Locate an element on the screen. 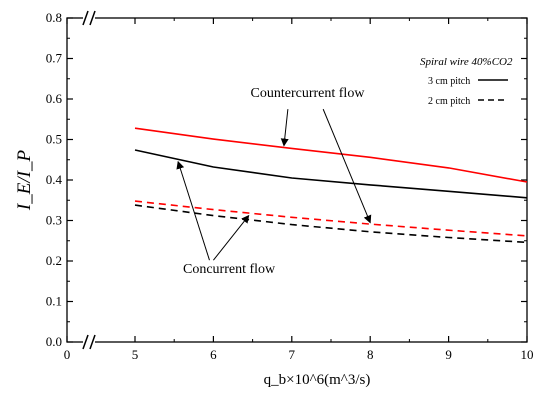 The height and width of the screenshot is (402, 550). legend-item-2cm-label: 2 cm pitch is located at coordinates (449, 101).